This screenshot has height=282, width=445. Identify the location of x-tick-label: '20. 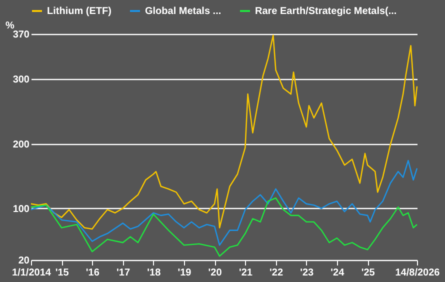
(215, 273).